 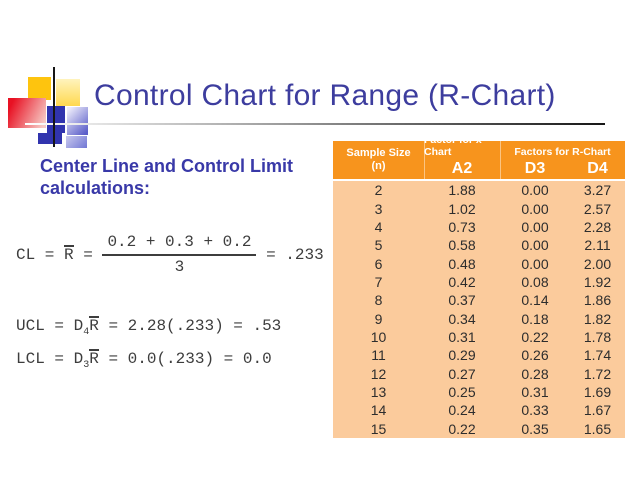 What do you see at coordinates (39, 88) in the screenshot?
I see `logo-gold-square` at bounding box center [39, 88].